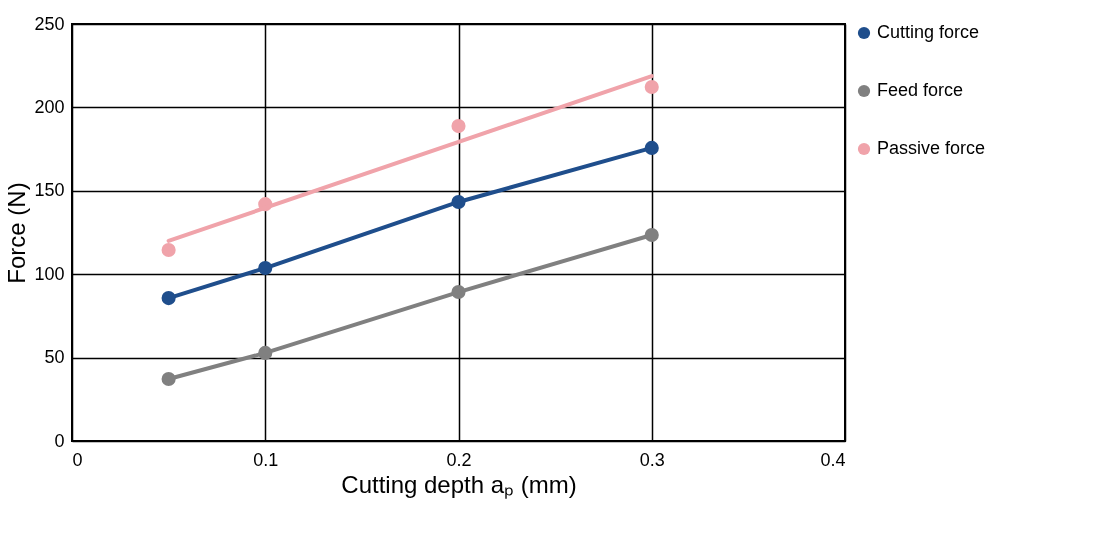  I want to click on legend-label: Feed force, so click(920, 90).